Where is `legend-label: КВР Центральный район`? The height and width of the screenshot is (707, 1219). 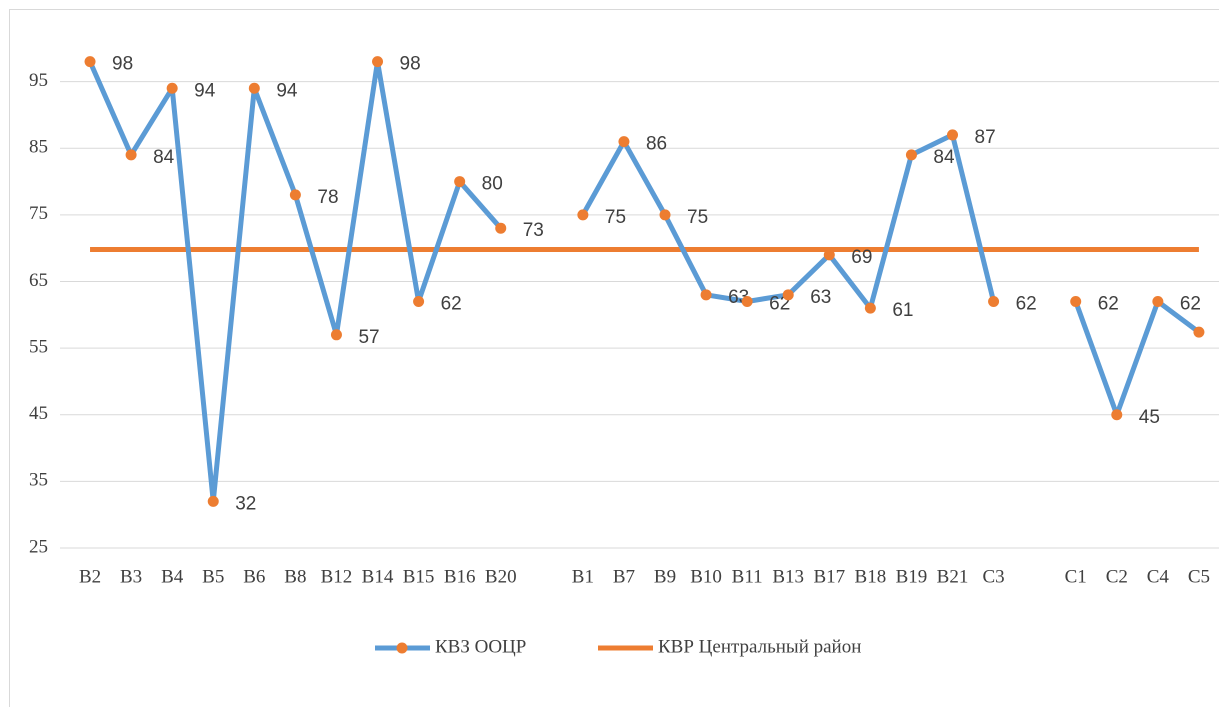
legend-label: КВР Центральный район is located at coordinates (759, 646).